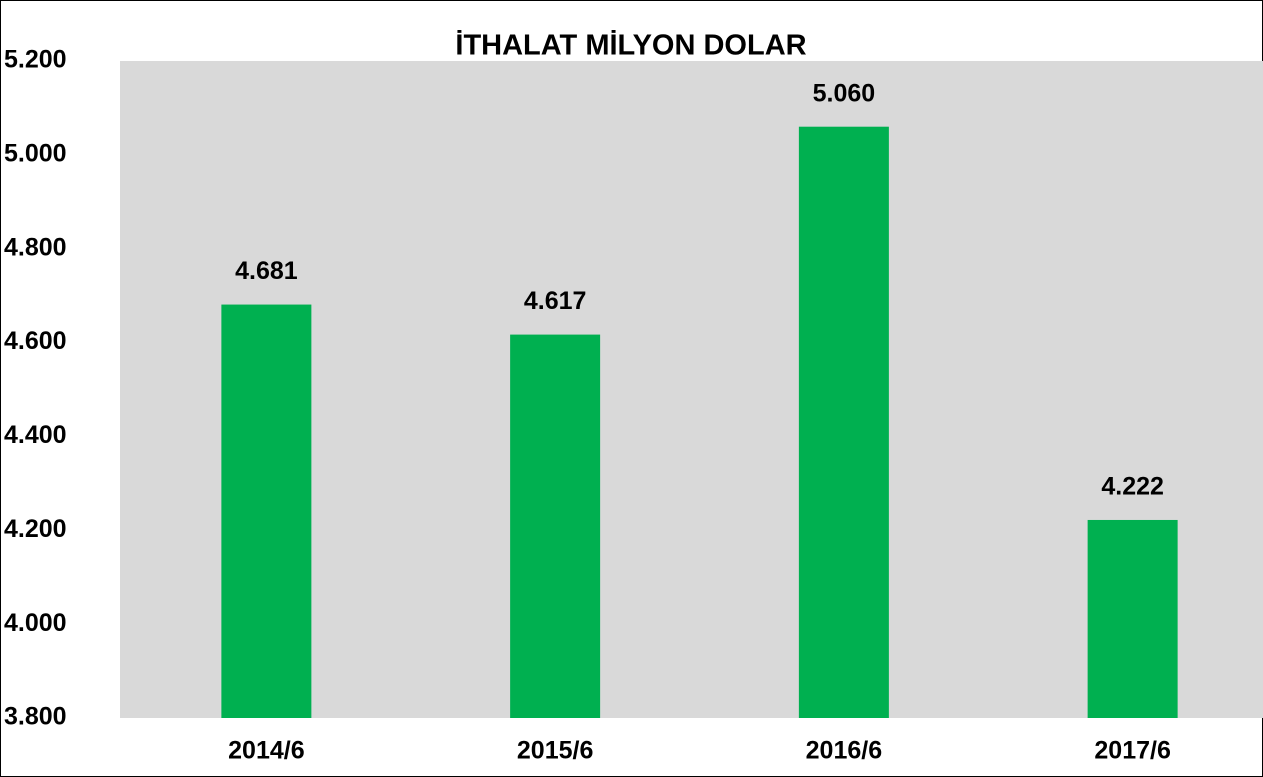 The width and height of the screenshot is (1263, 777). Describe the element at coordinates (1132, 487) in the screenshot. I see `data-label: 4.222` at that location.